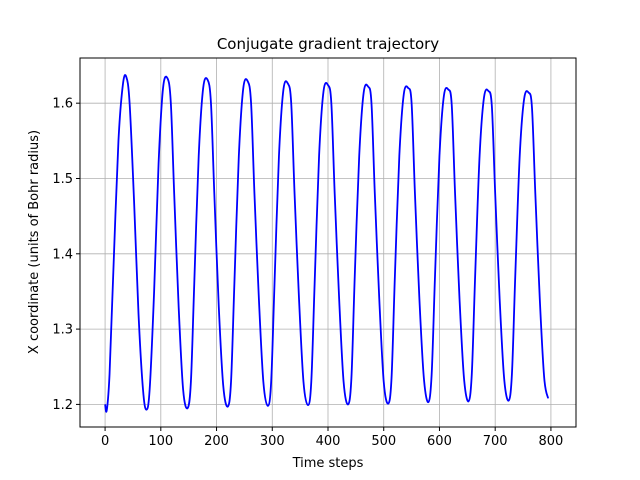 The image size is (640, 480). Describe the element at coordinates (439, 441) in the screenshot. I see `x-tick-label: 600` at that location.